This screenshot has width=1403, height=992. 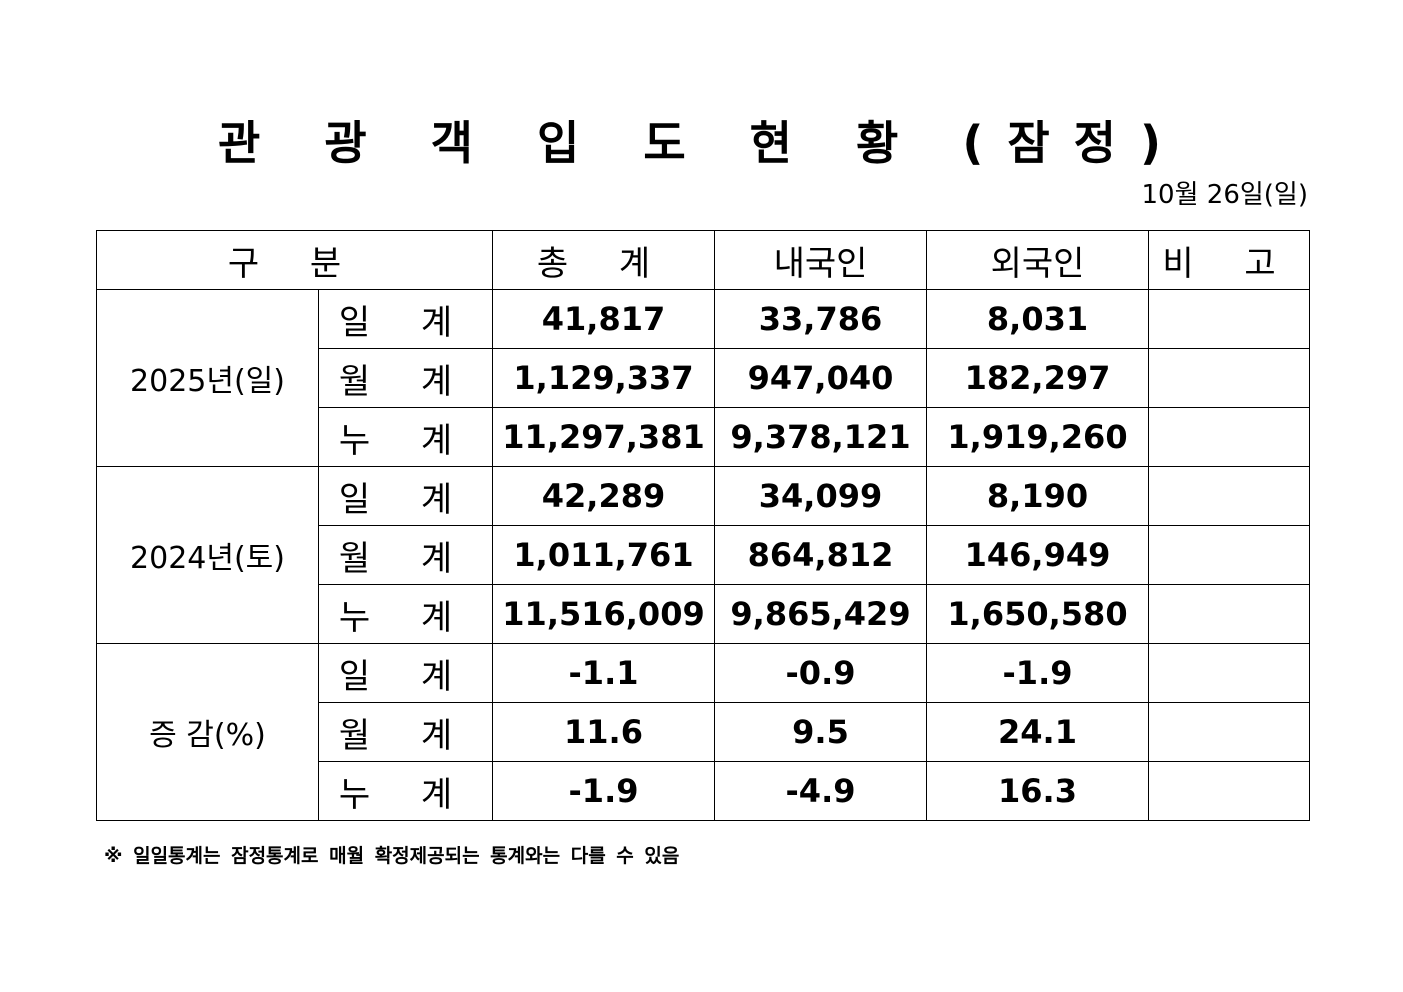 What do you see at coordinates (207, 378) in the screenshot?
I see `group-label-2025: 2025년(일)` at bounding box center [207, 378].